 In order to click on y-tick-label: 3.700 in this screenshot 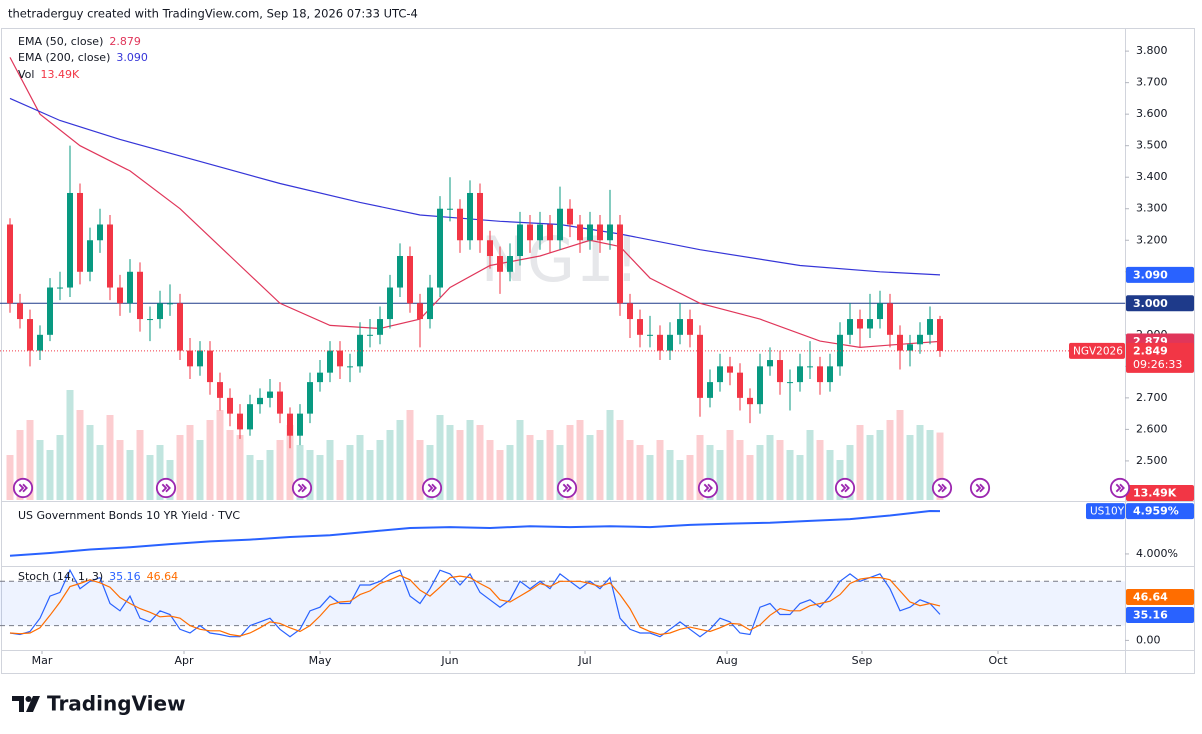, I will do `click(1152, 82)`.